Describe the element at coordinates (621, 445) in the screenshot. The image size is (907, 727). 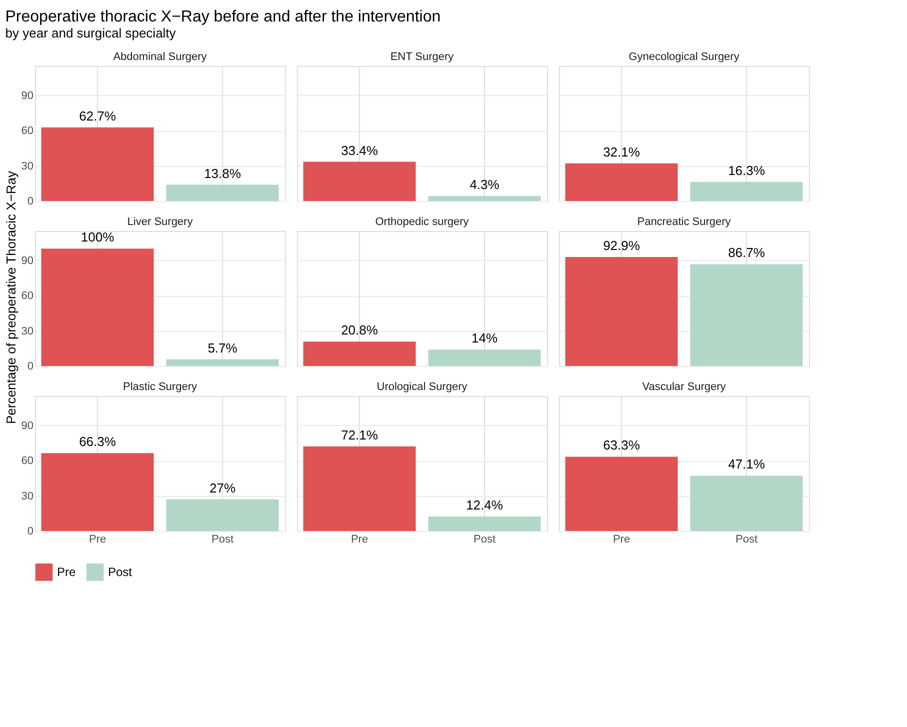
I see `data-label: 63.3%` at that location.